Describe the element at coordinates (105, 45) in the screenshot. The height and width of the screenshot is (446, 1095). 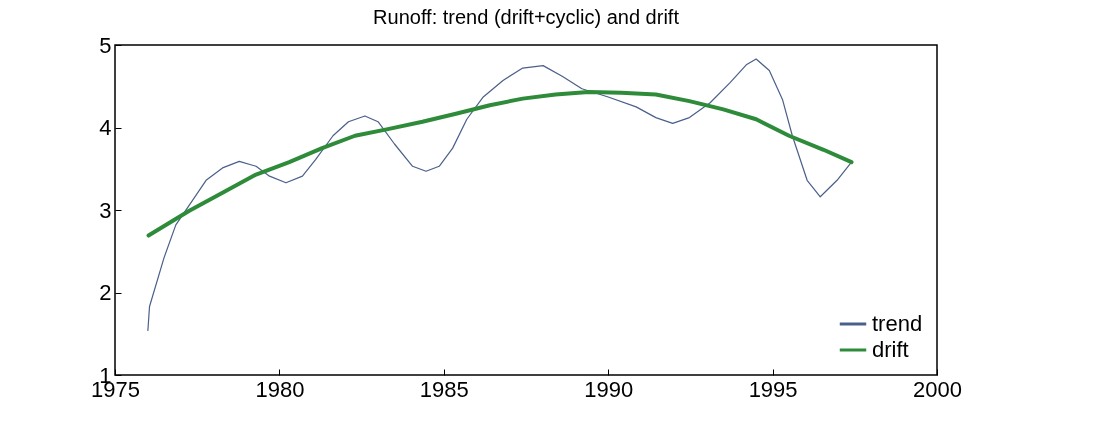
I see `y-tick-label: 5` at that location.